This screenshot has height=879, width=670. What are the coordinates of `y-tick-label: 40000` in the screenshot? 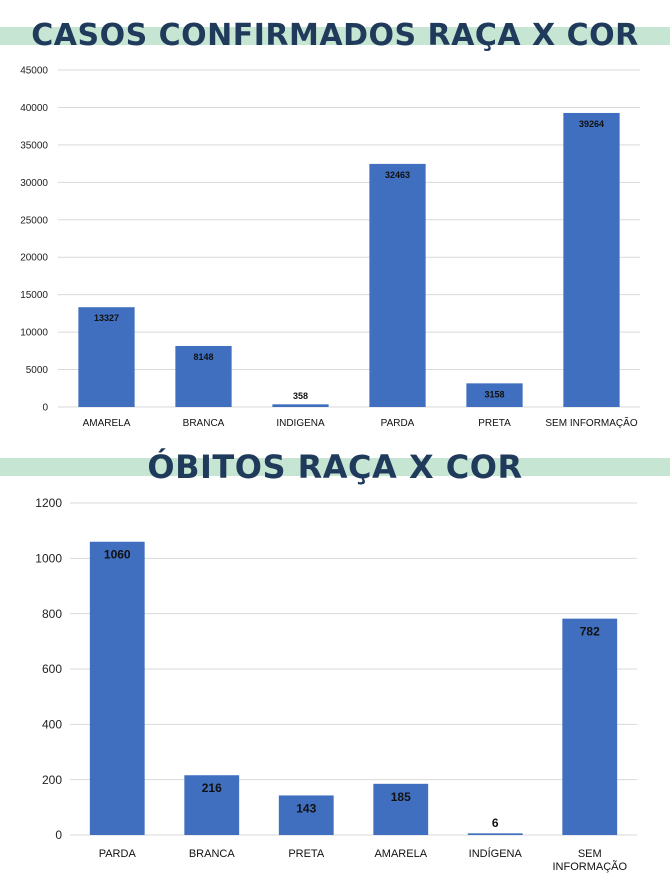 It's located at (34, 108).